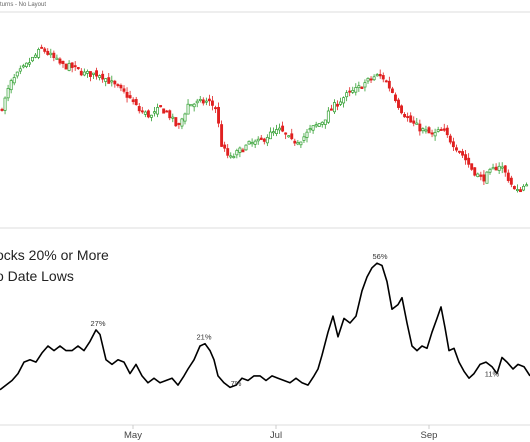  What do you see at coordinates (280, 433) in the screenshot?
I see `x-axis: May Jul Sep` at bounding box center [280, 433].